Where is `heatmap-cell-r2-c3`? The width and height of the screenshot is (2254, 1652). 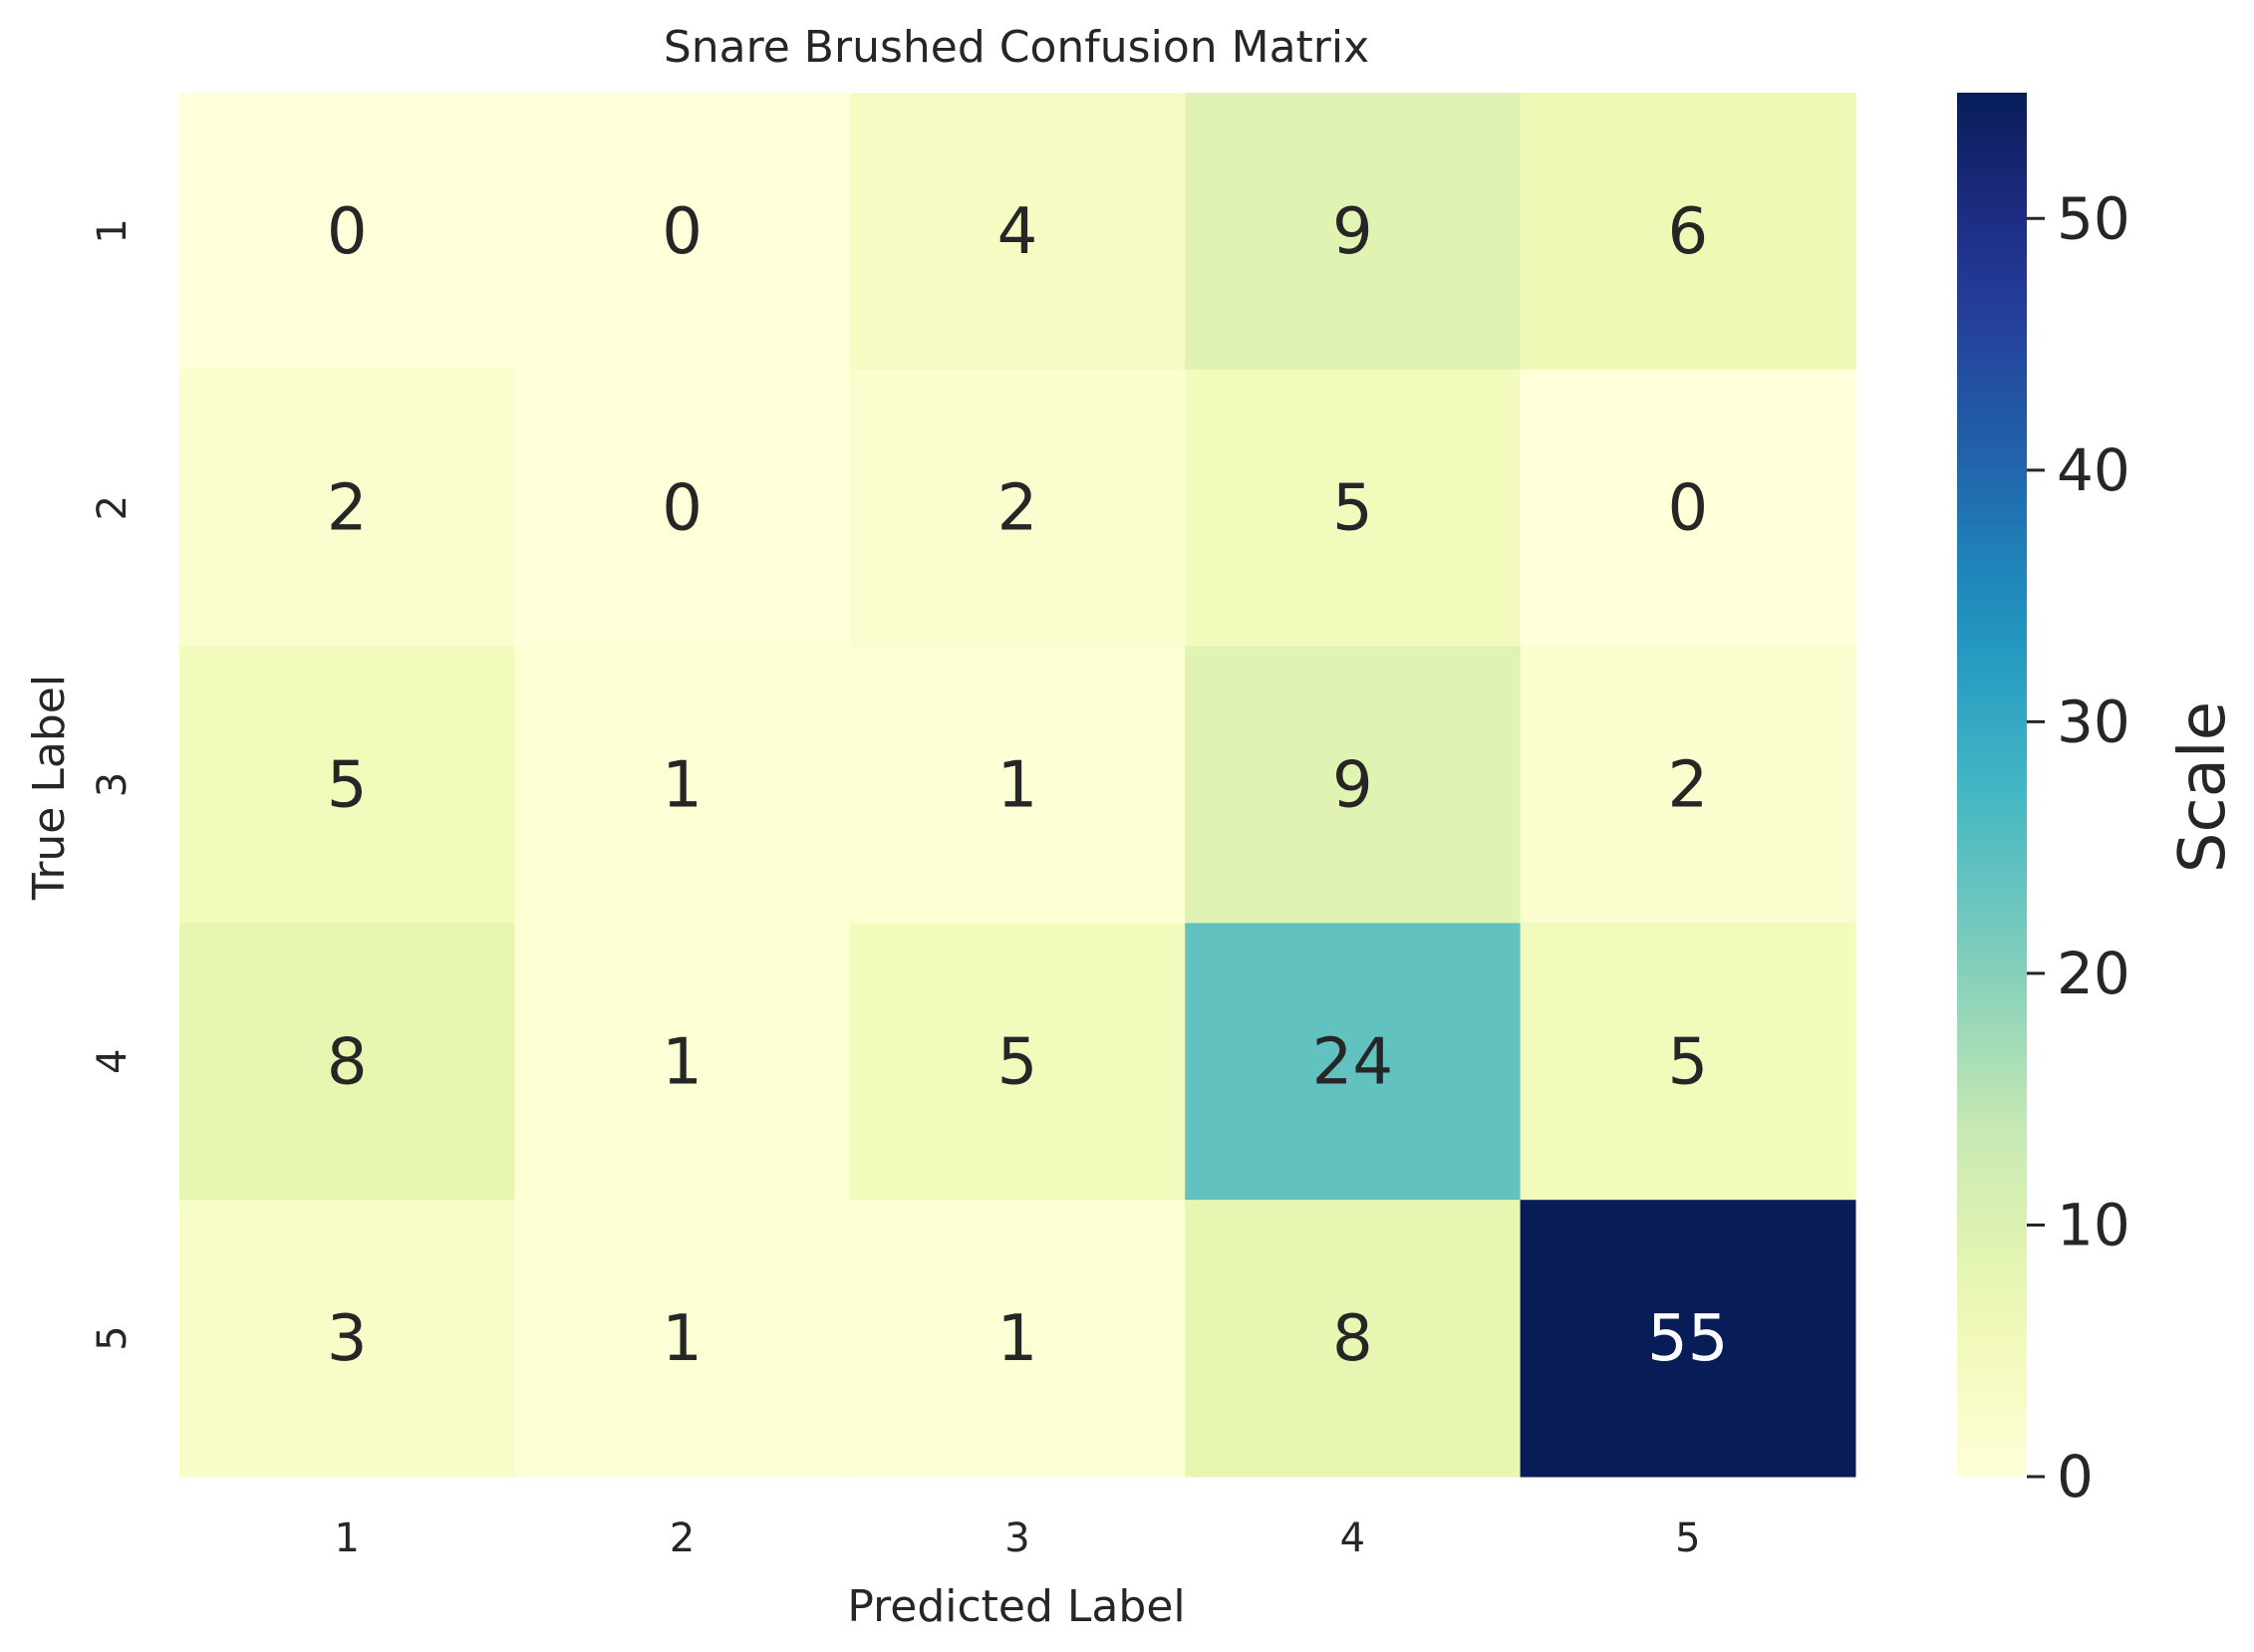
heatmap-cell-r2-c3 is located at coordinates (1018, 508).